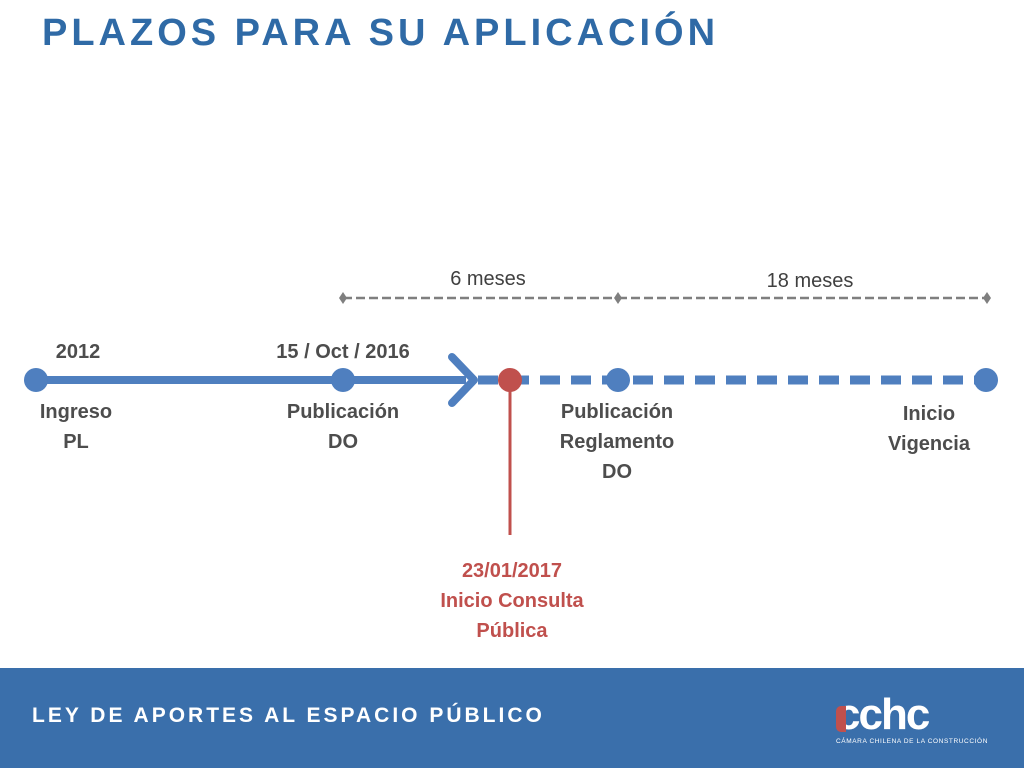 This screenshot has width=1024, height=768. I want to click on label-line: Vigencia, so click(929, 444).